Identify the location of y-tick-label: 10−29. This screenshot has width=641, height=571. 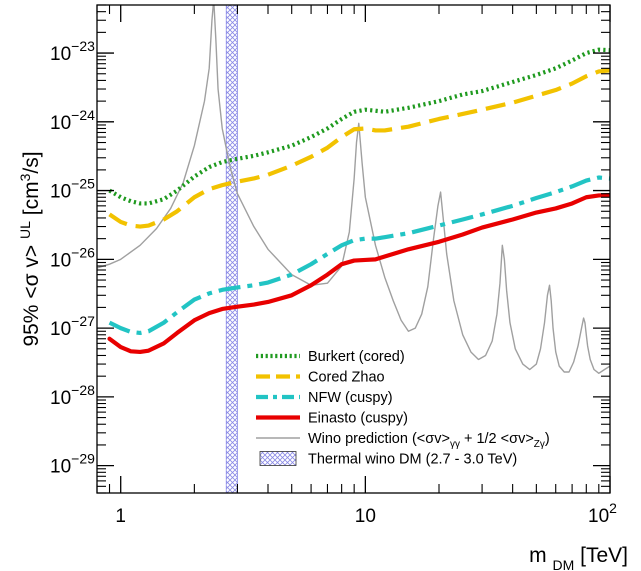
(72, 464).